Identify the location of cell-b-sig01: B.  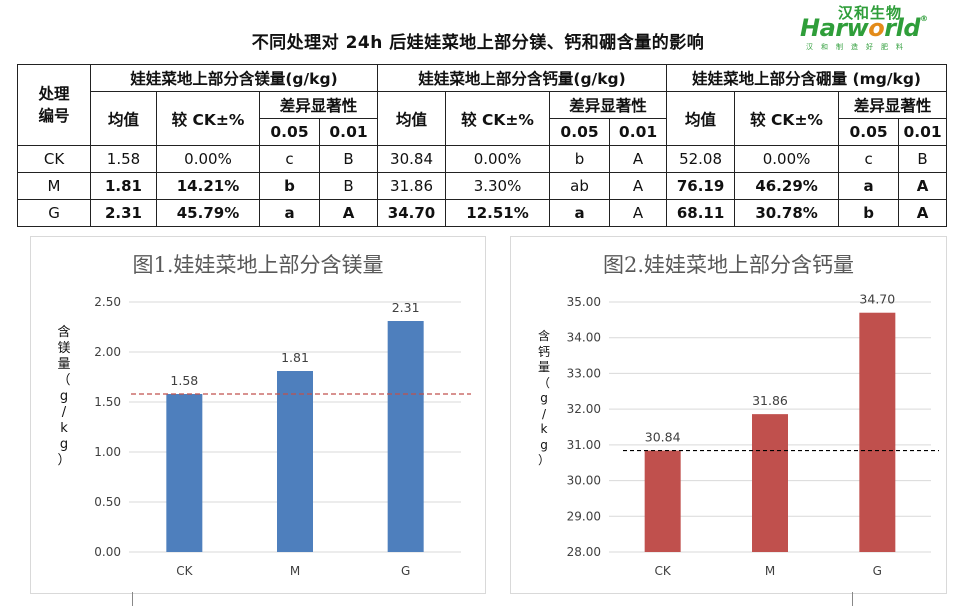
(923, 159).